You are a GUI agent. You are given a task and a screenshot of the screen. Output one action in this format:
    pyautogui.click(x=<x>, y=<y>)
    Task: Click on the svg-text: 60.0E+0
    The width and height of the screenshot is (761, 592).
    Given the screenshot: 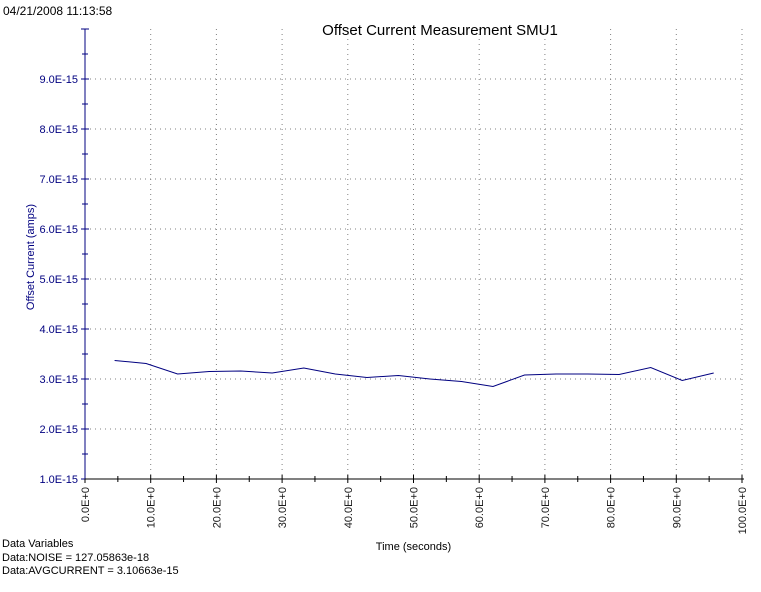 What is the action you would take?
    pyautogui.click(x=480, y=507)
    